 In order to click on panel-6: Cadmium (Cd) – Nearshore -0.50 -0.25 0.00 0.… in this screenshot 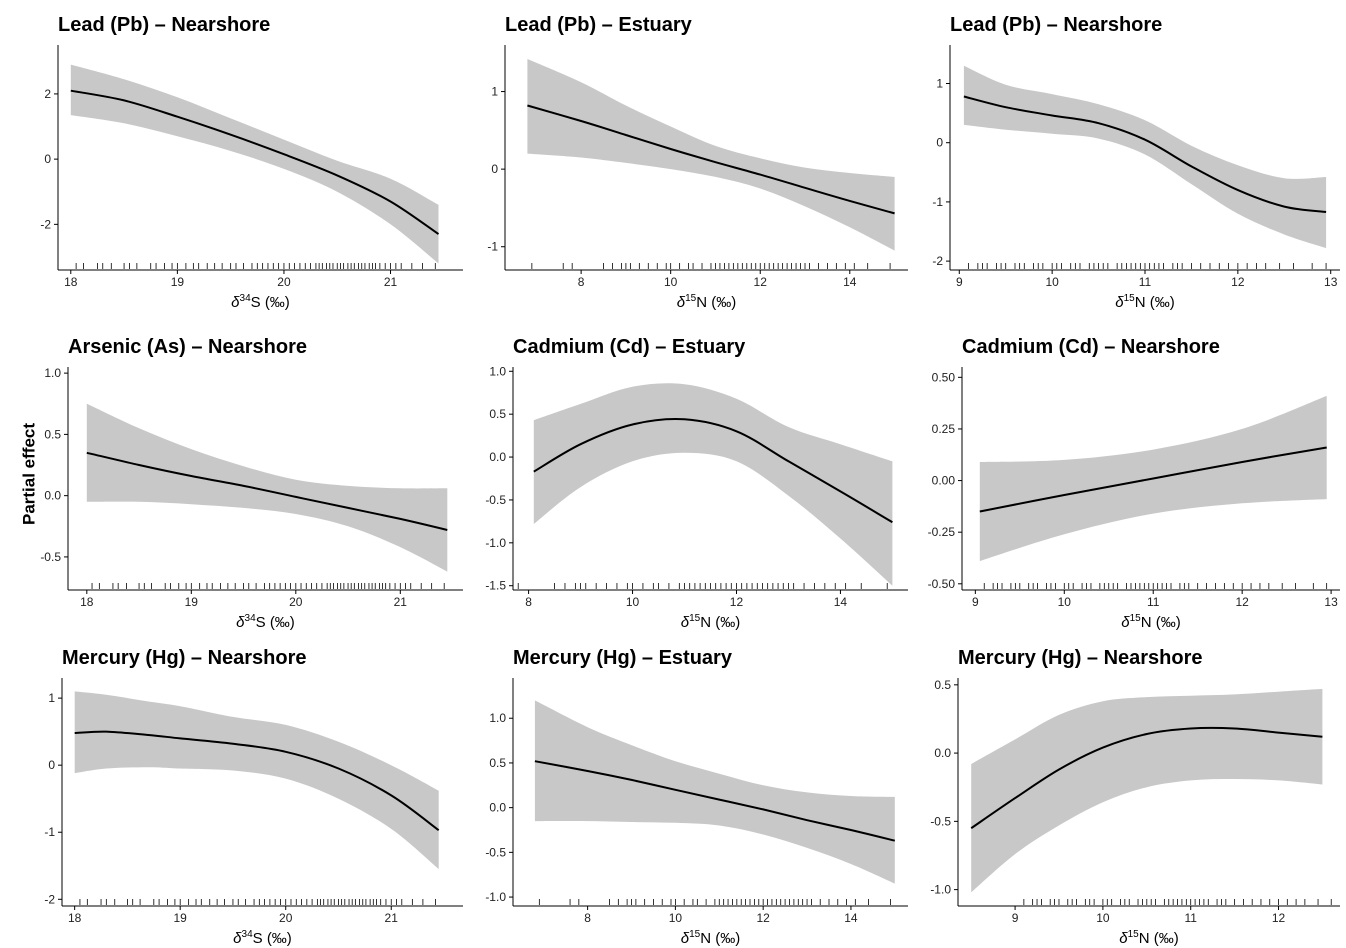, I will do `click(1134, 483)`.